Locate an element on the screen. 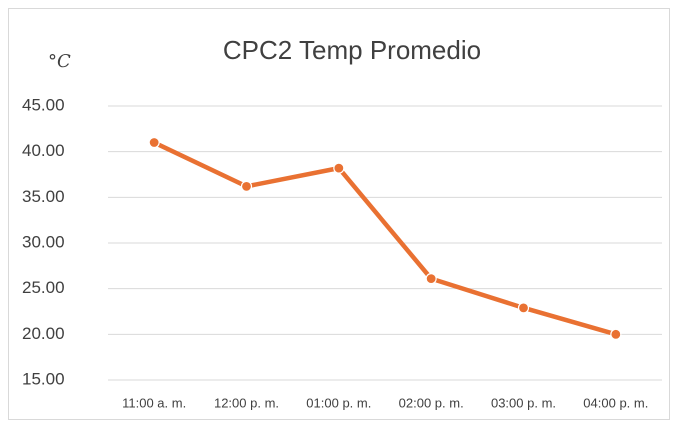 The width and height of the screenshot is (678, 428). y-tick-label: 30.00 is located at coordinates (43, 241).